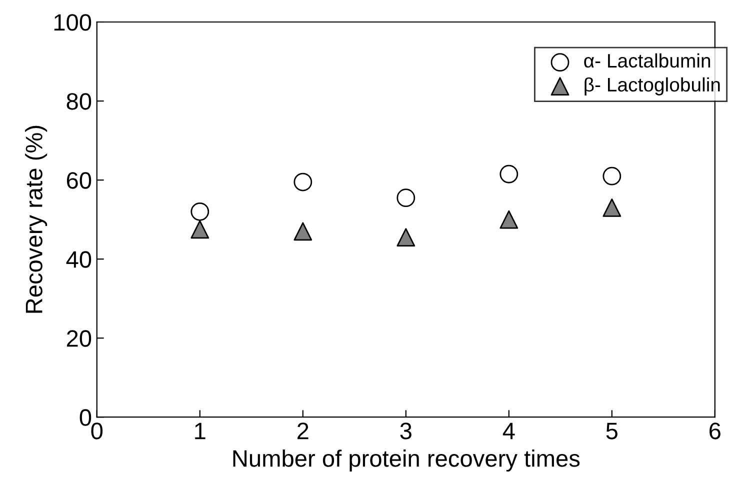  What do you see at coordinates (647, 60) in the screenshot?
I see `legend-label: α- Lactalbumin` at bounding box center [647, 60].